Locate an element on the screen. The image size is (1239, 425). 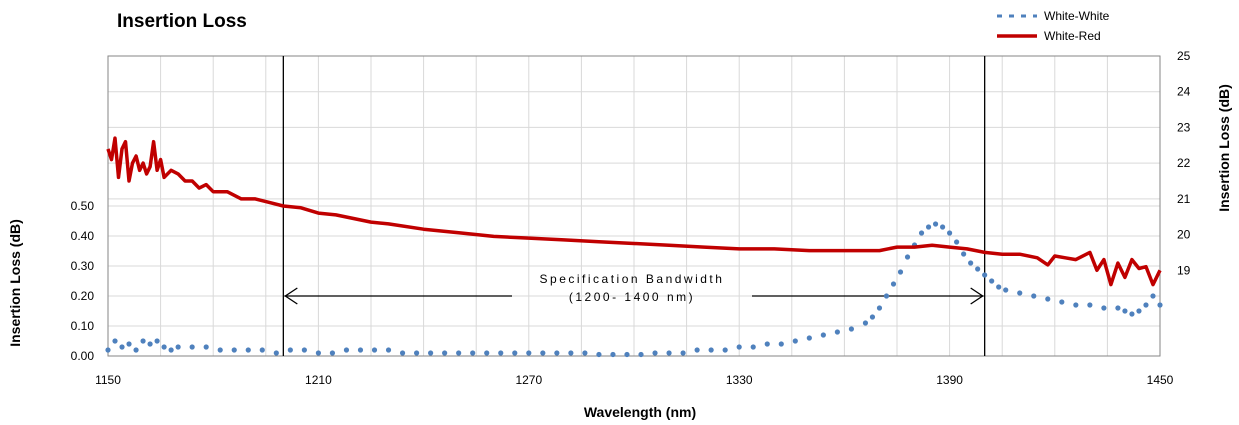
x-tick-label: 1150 is located at coordinates (108, 380).